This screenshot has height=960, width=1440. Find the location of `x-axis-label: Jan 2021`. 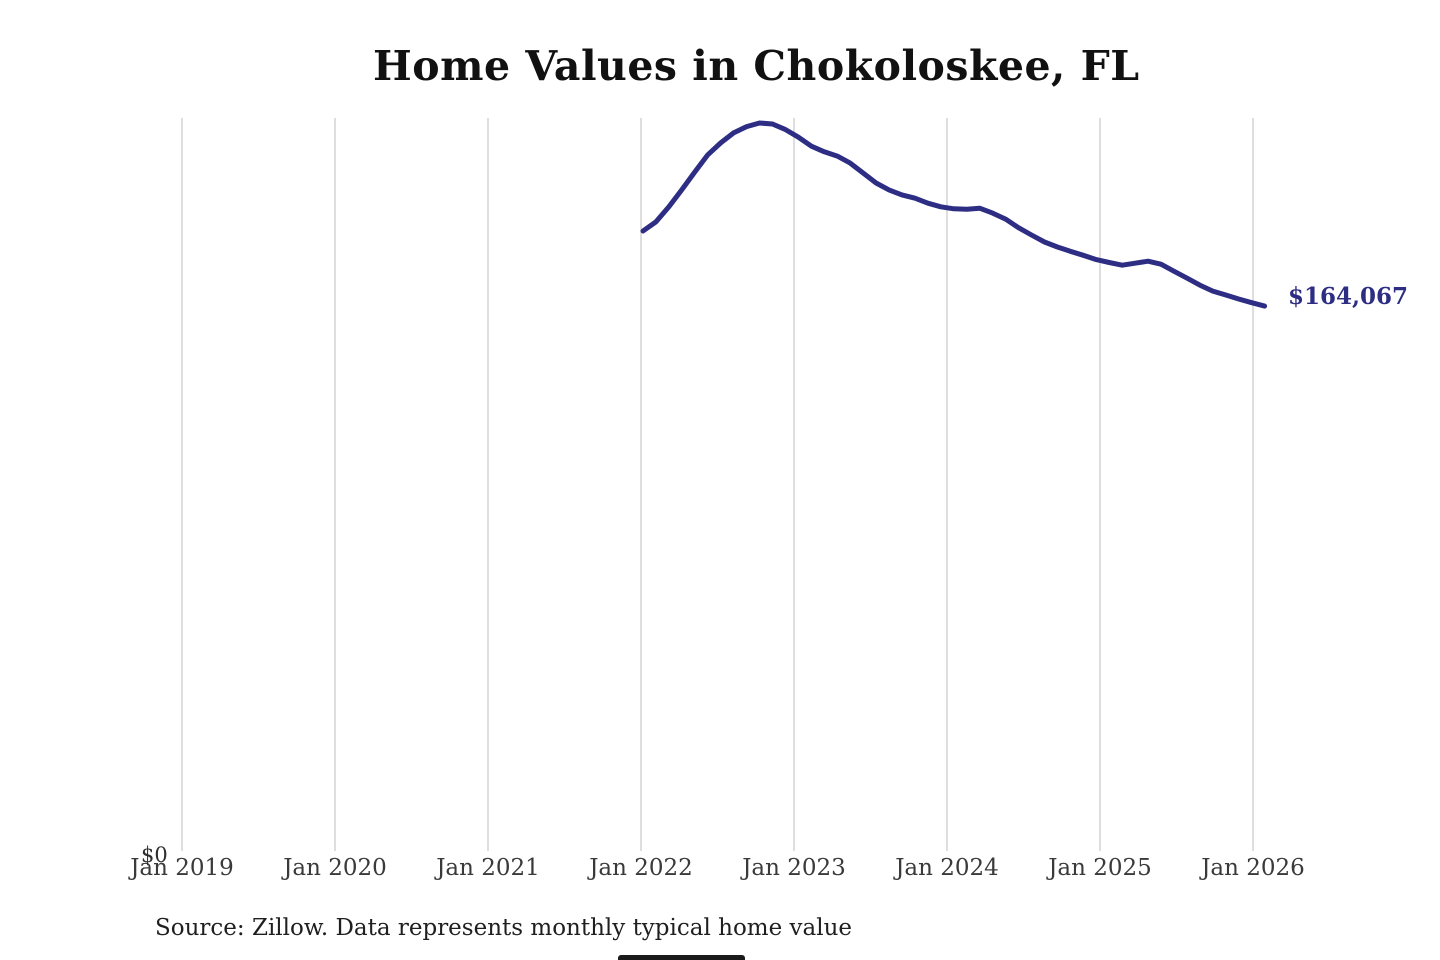

x-axis-label: Jan 2021 is located at coordinates (488, 868).